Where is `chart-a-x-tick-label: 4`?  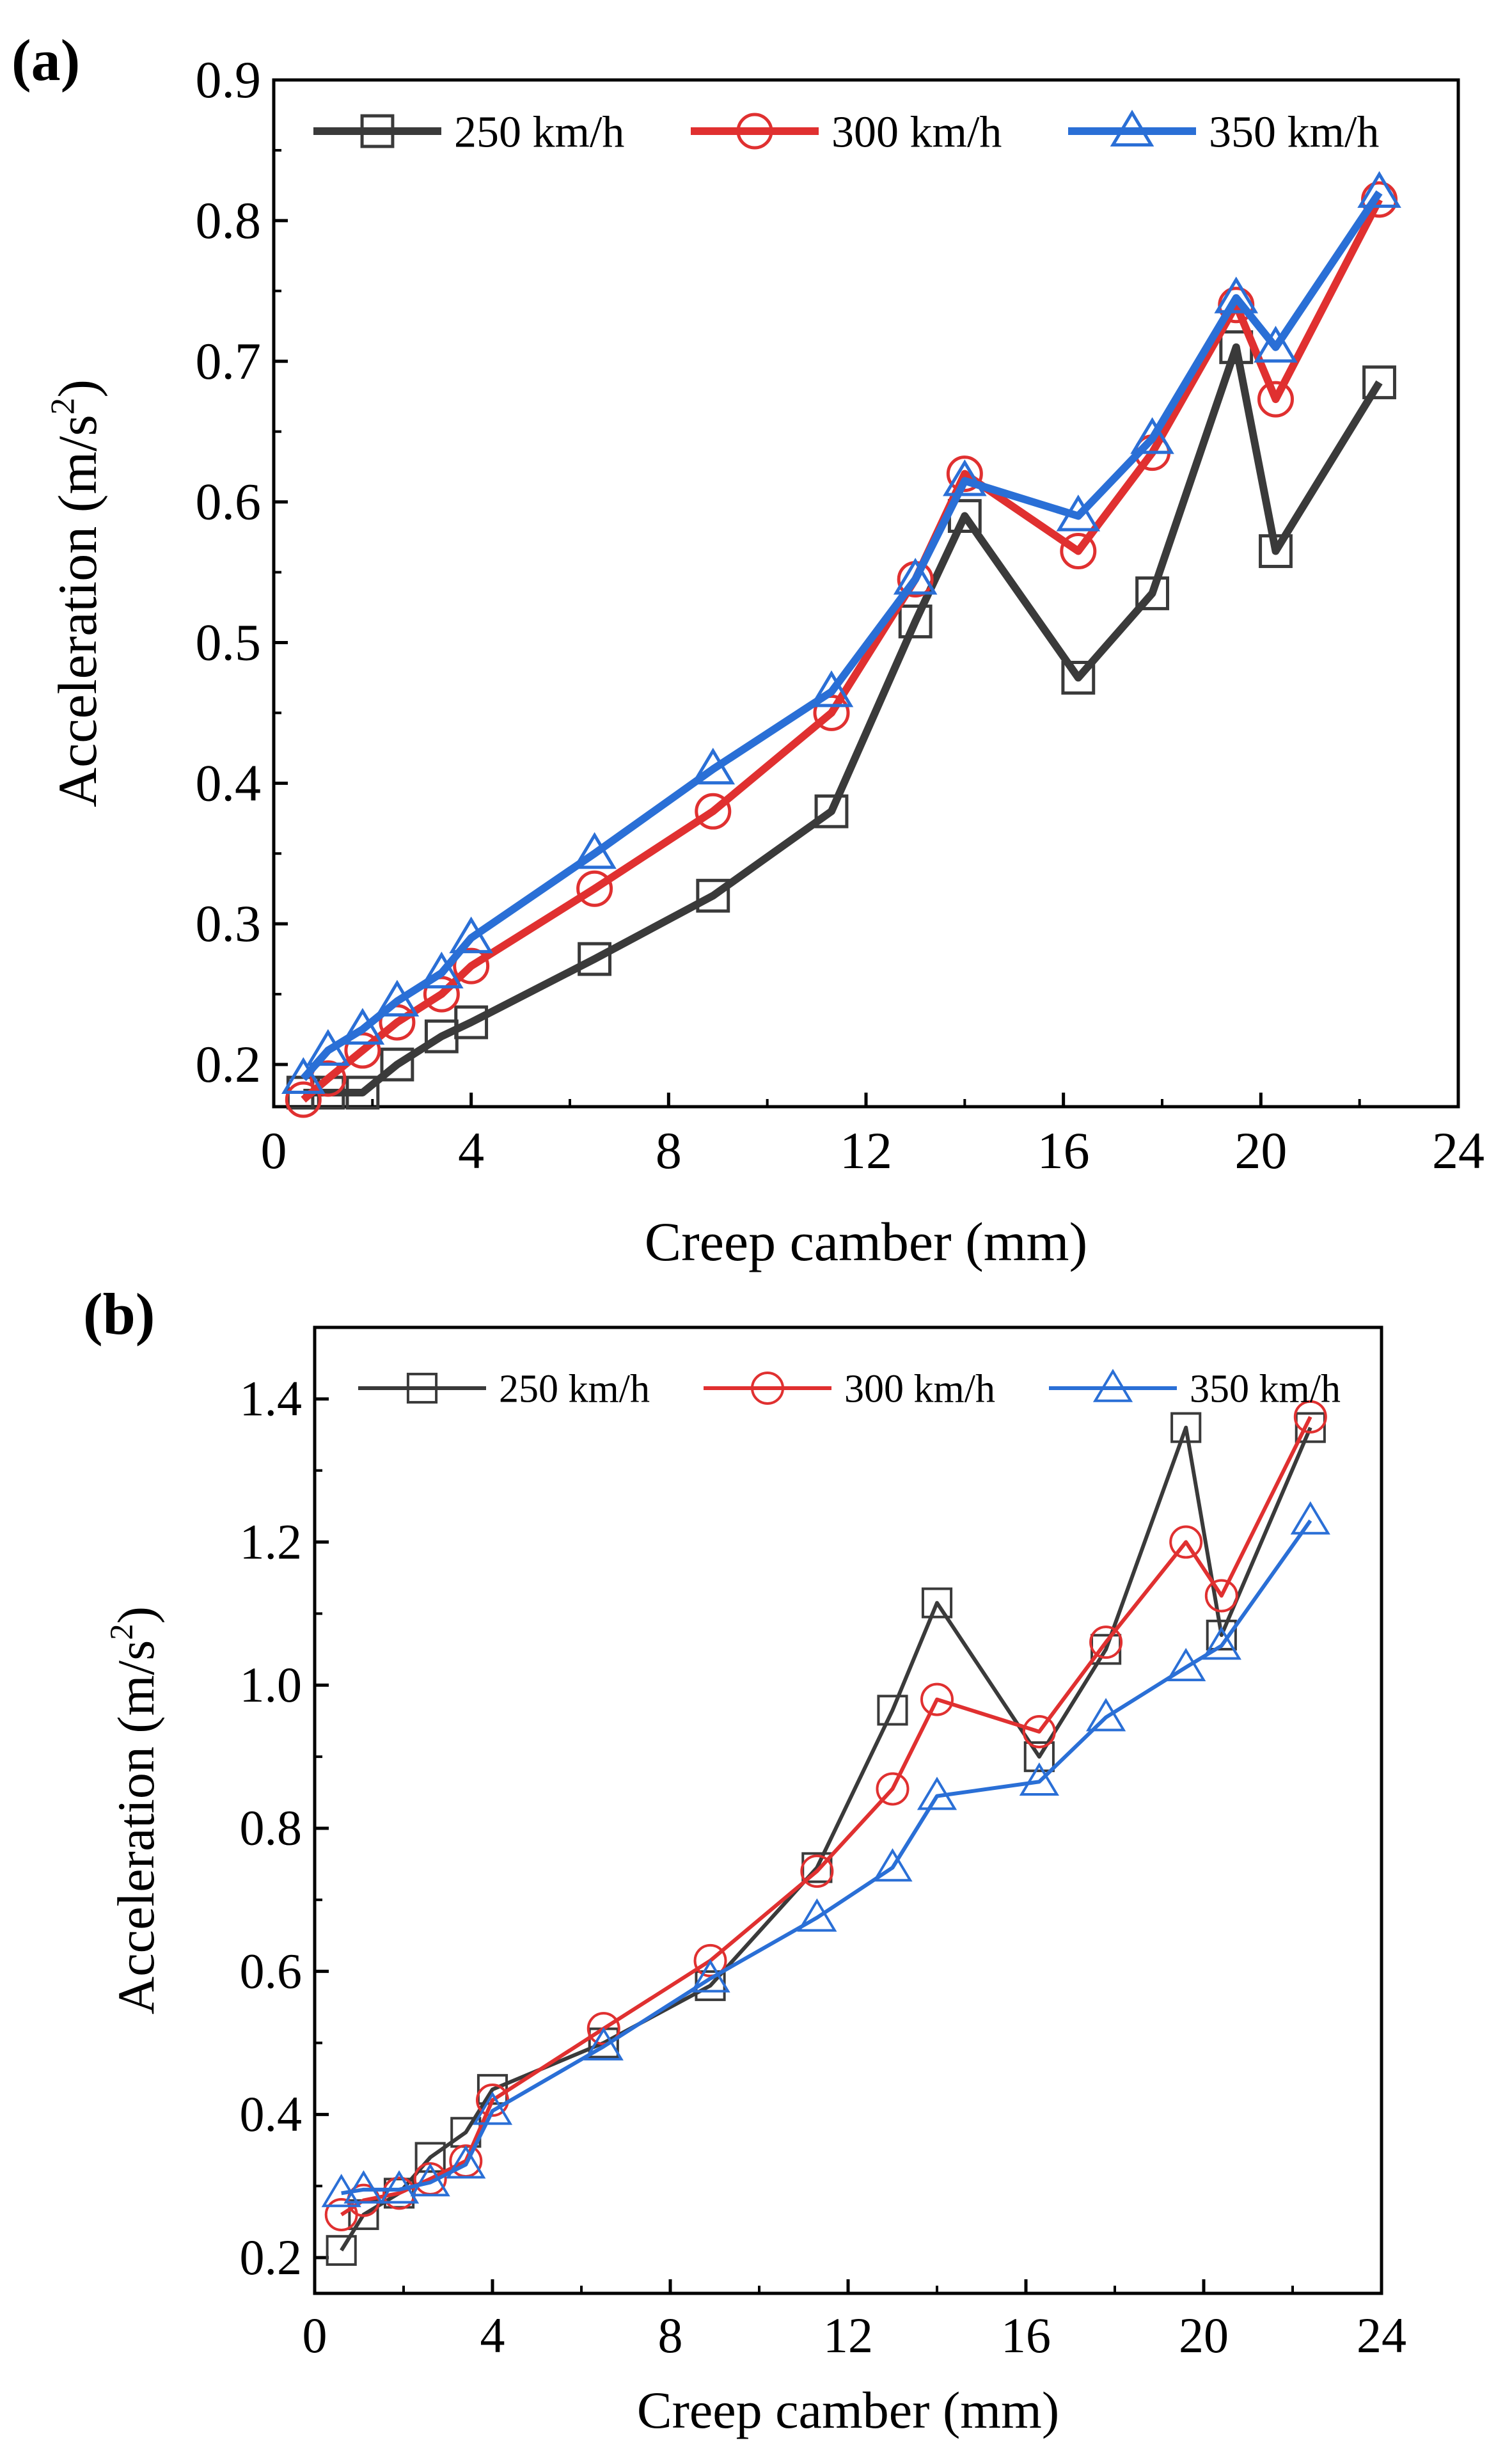
chart-a-x-tick-label: 4 is located at coordinates (471, 1150).